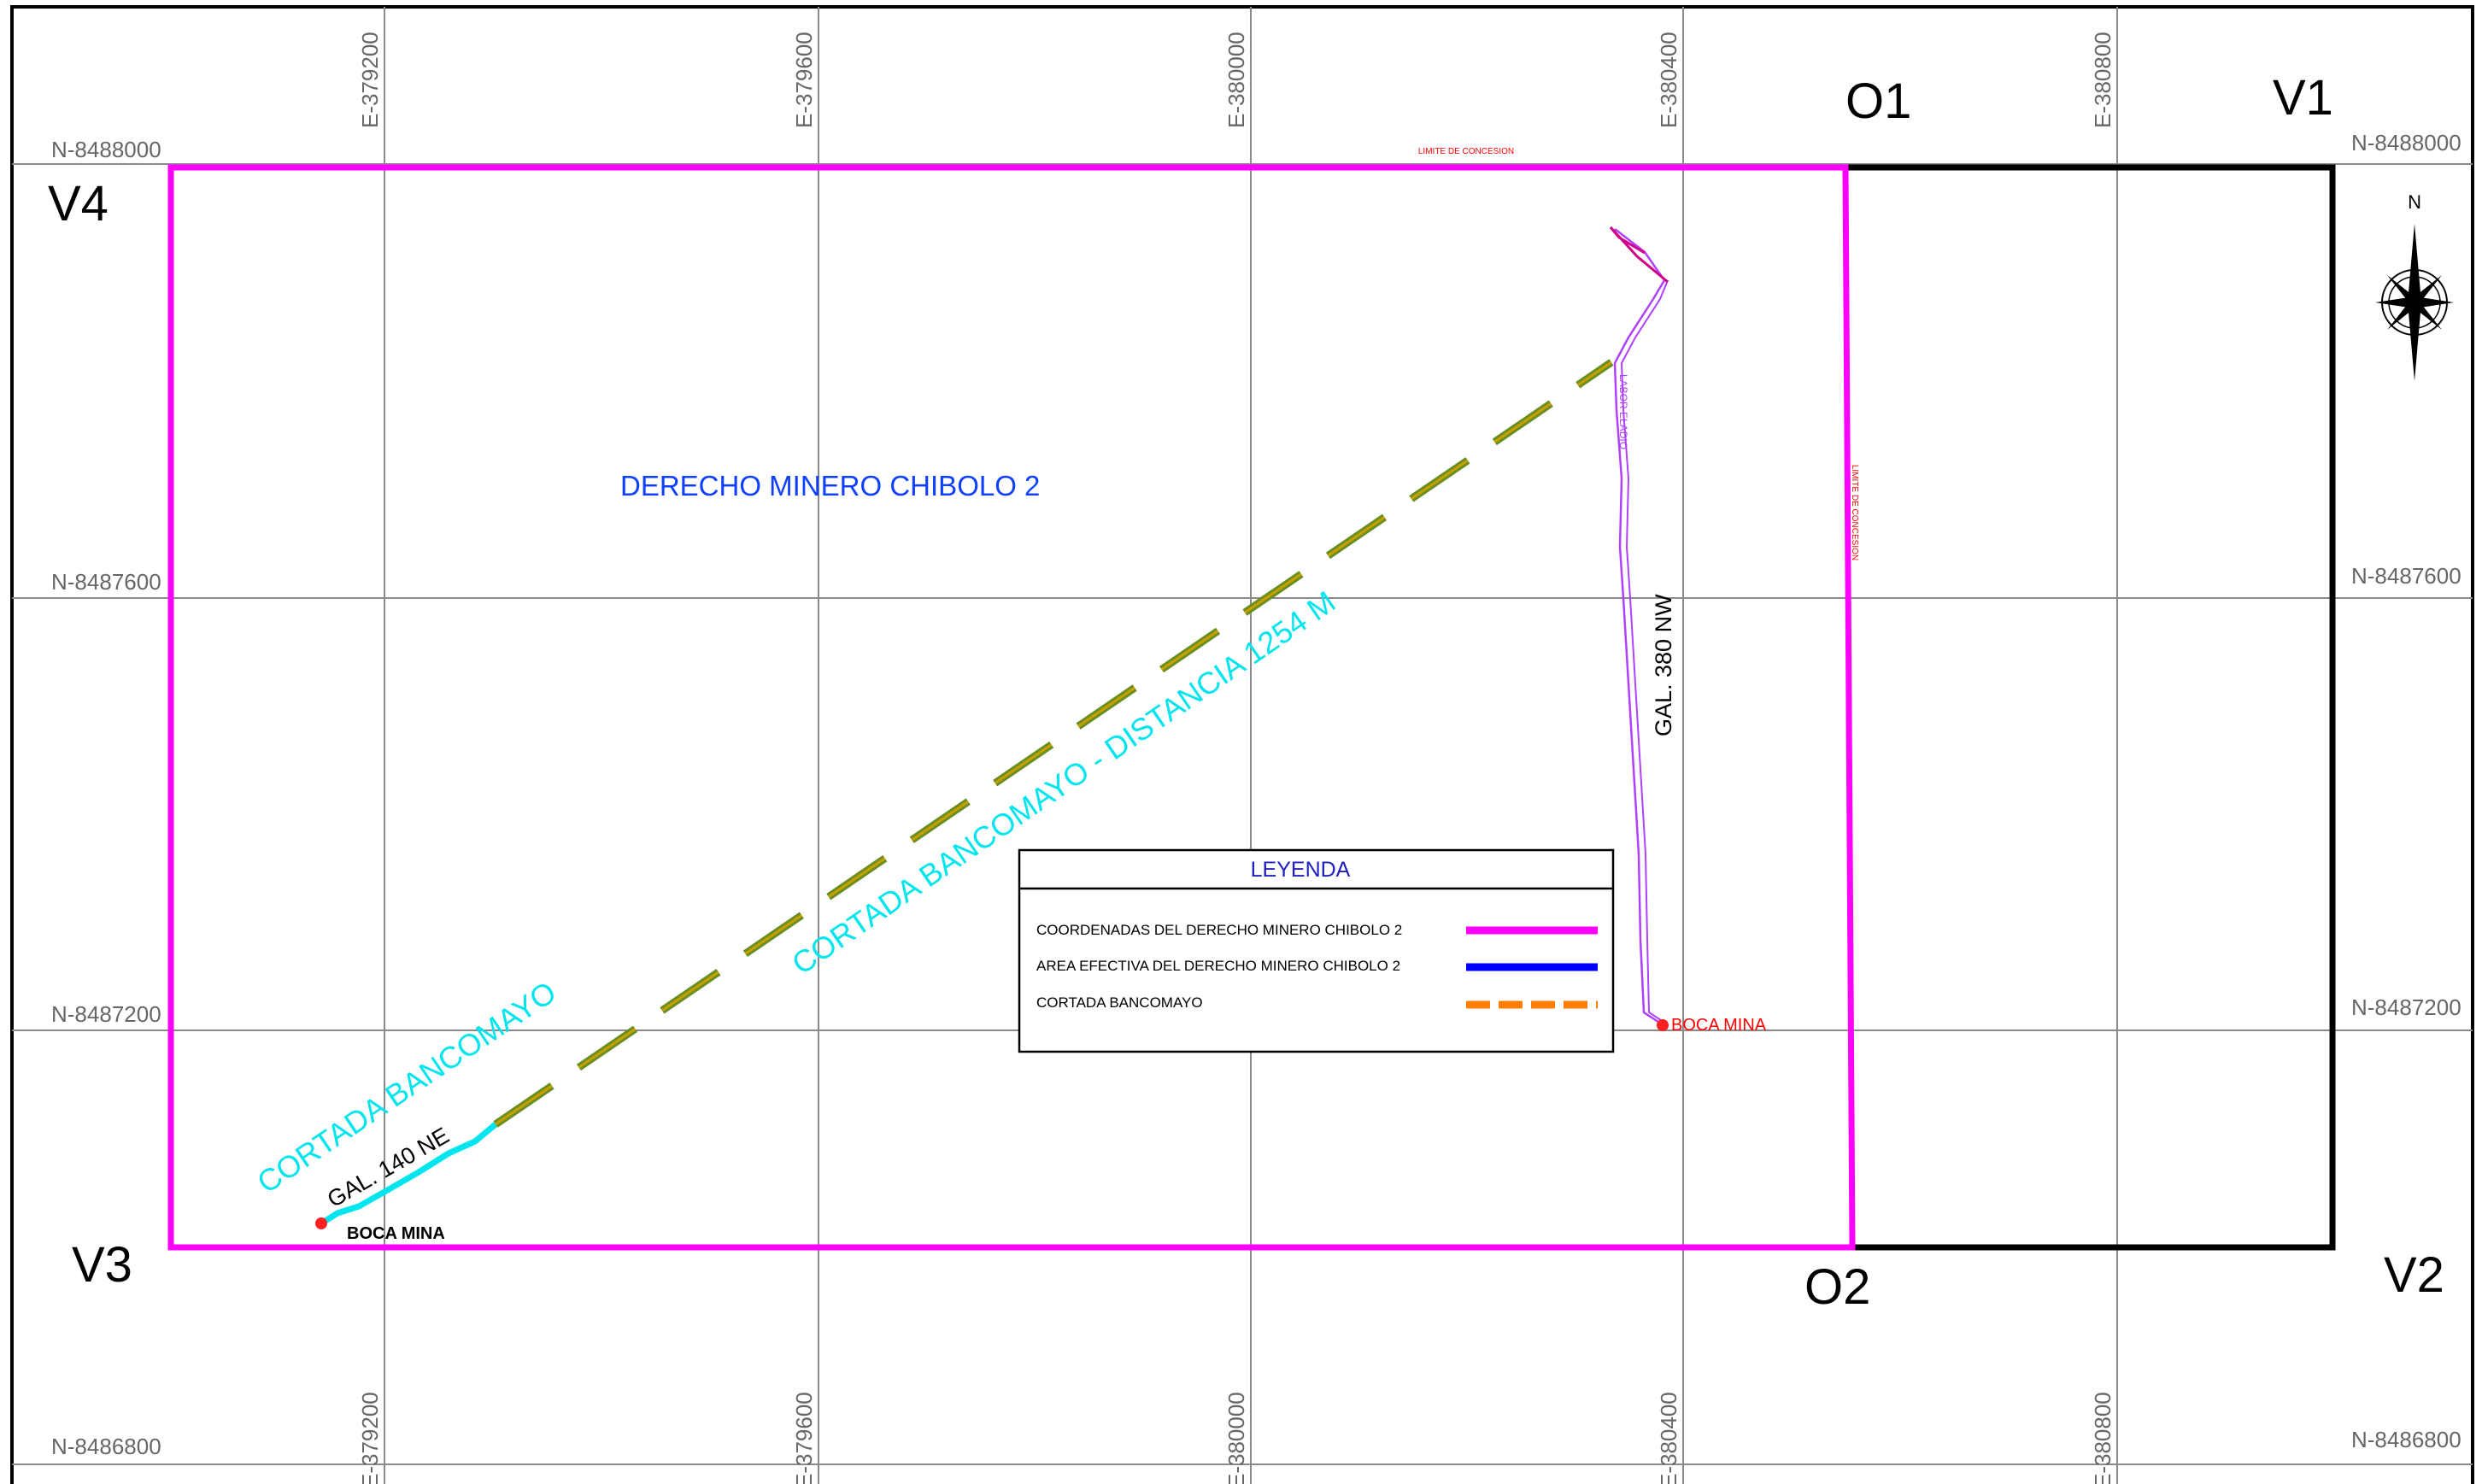 This screenshot has width=2482, height=1484. I want to click on labor-eladio-tip, so click(1639, 254).